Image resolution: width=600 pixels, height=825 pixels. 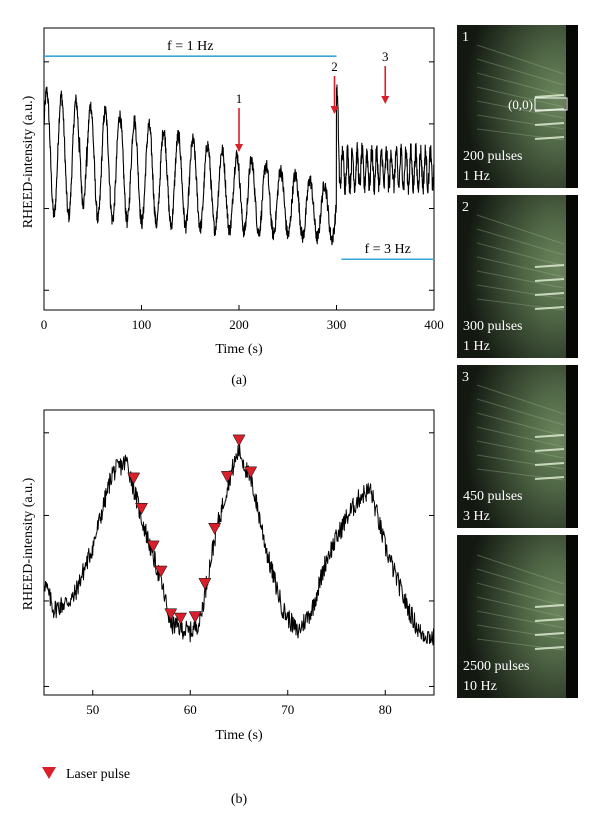 What do you see at coordinates (493, 496) in the screenshot?
I see `rheed-pulse-count: 450 pulses` at bounding box center [493, 496].